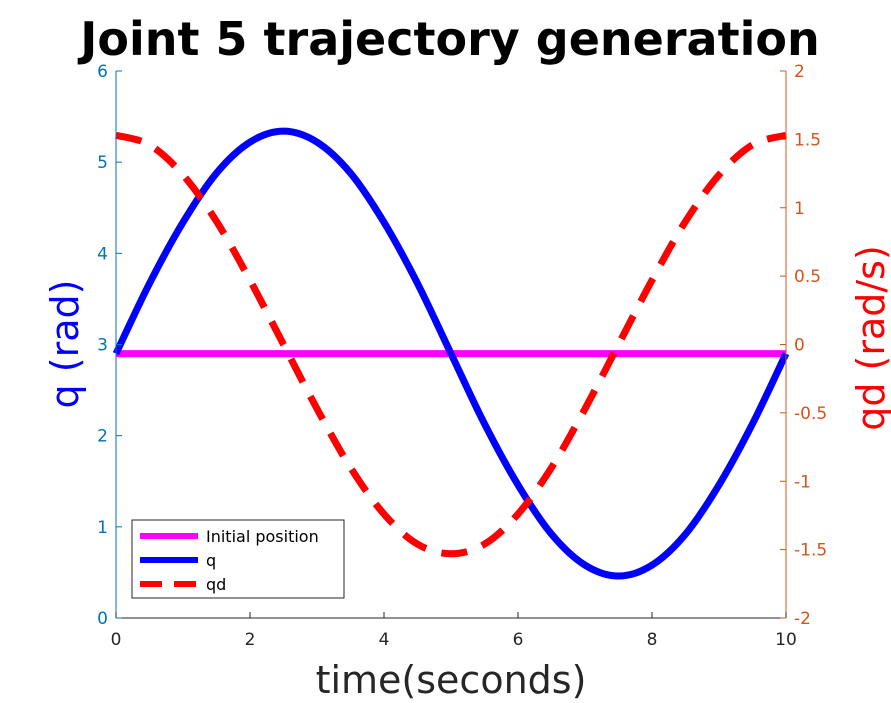  What do you see at coordinates (799, 346) in the screenshot?
I see `y-right-tick-label: 0` at bounding box center [799, 346].